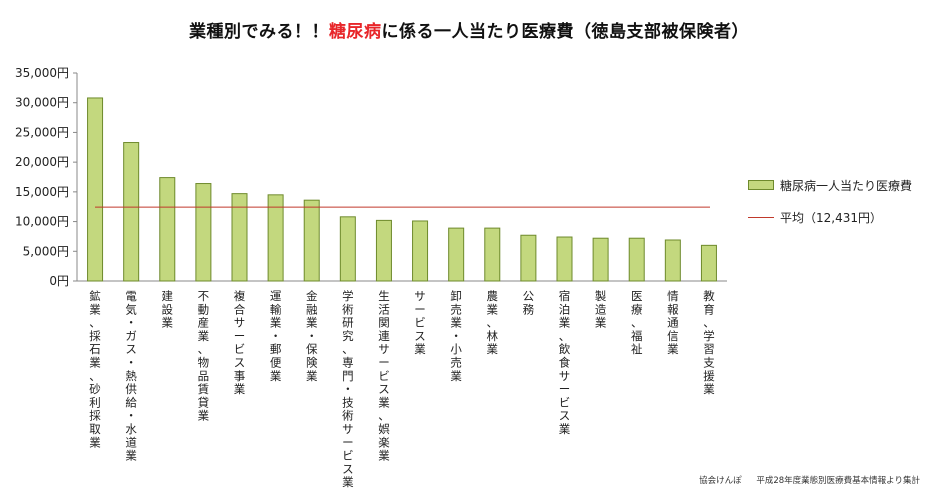  I want to click on legend-line-swatch, so click(761, 217).